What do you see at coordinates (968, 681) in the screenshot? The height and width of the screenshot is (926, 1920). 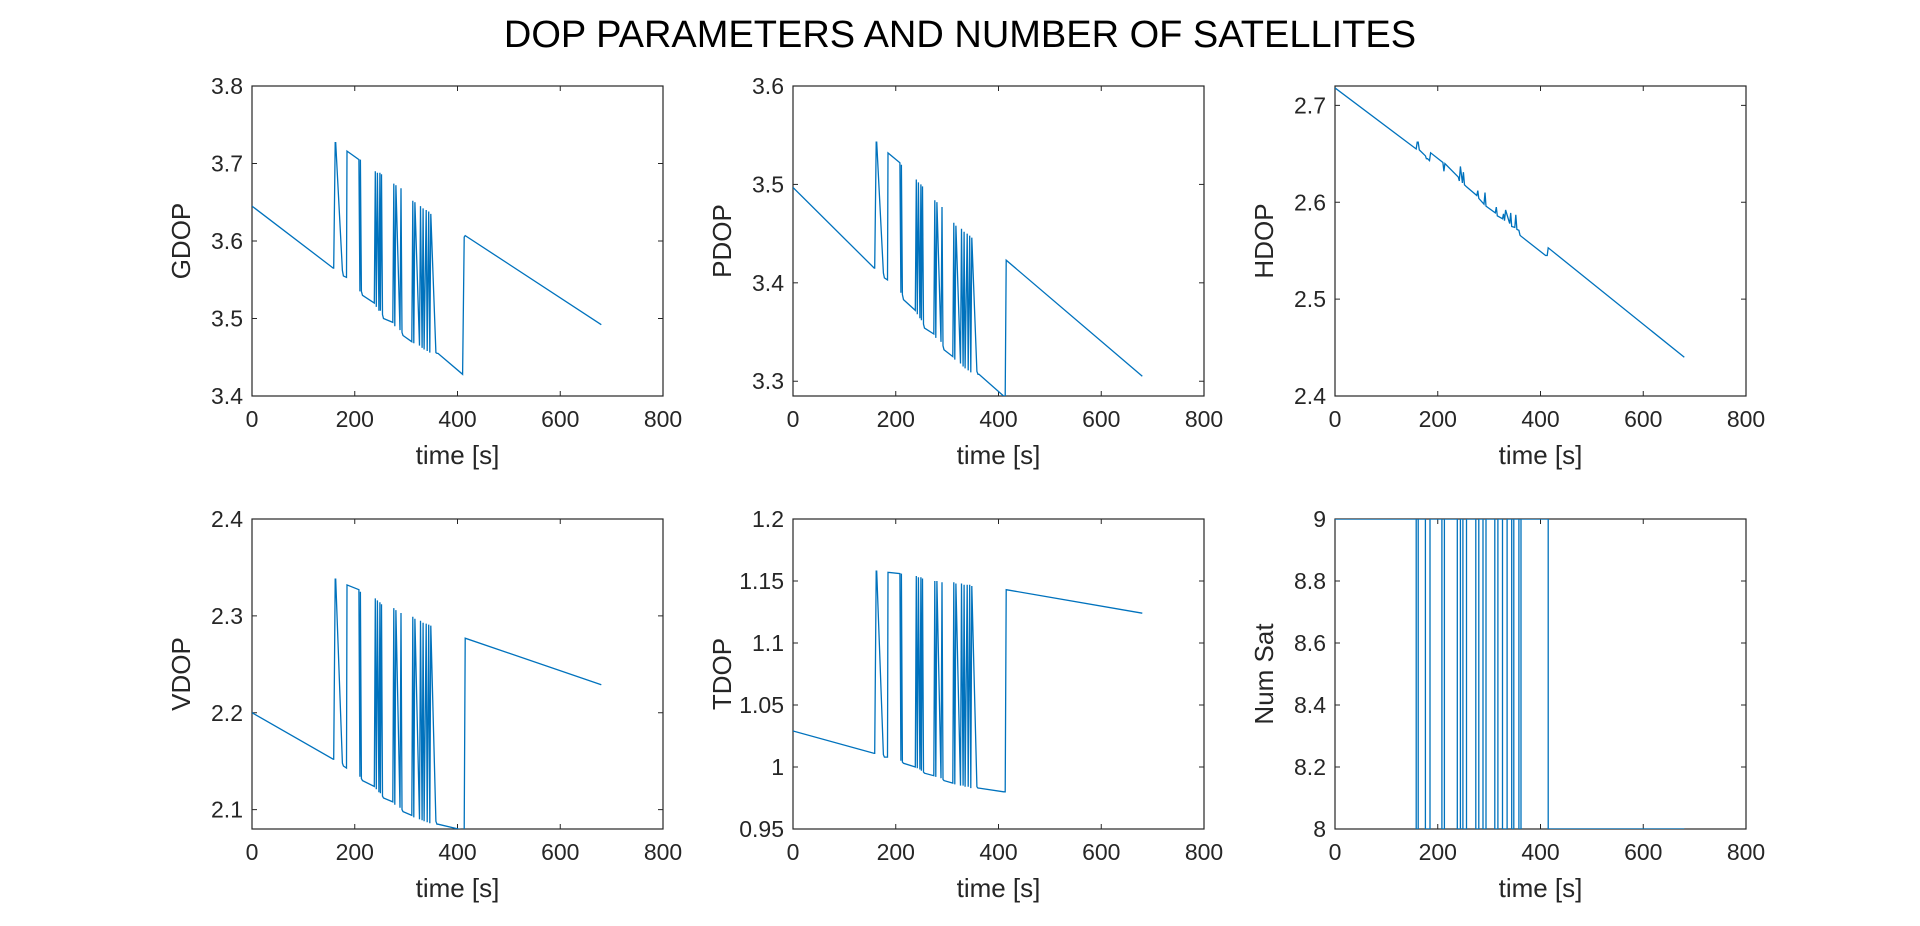 I see `tdop-series-line` at bounding box center [968, 681].